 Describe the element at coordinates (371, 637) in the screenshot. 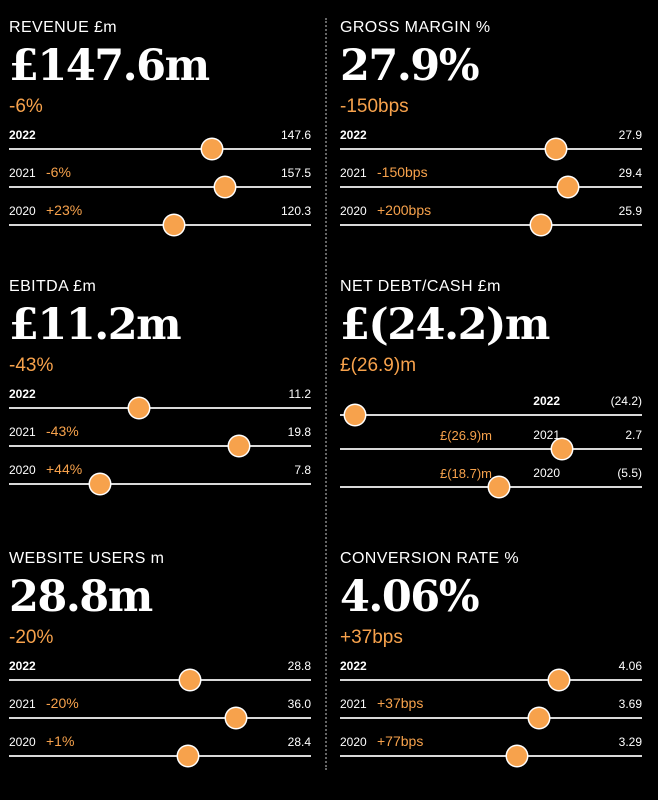

I see `headline-change: +37bps` at that location.